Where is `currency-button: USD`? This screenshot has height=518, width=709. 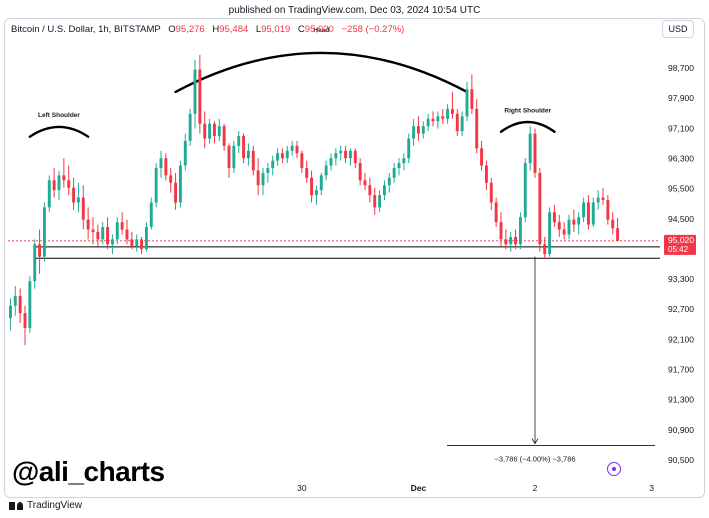
currency-button: USD is located at coordinates (678, 29).